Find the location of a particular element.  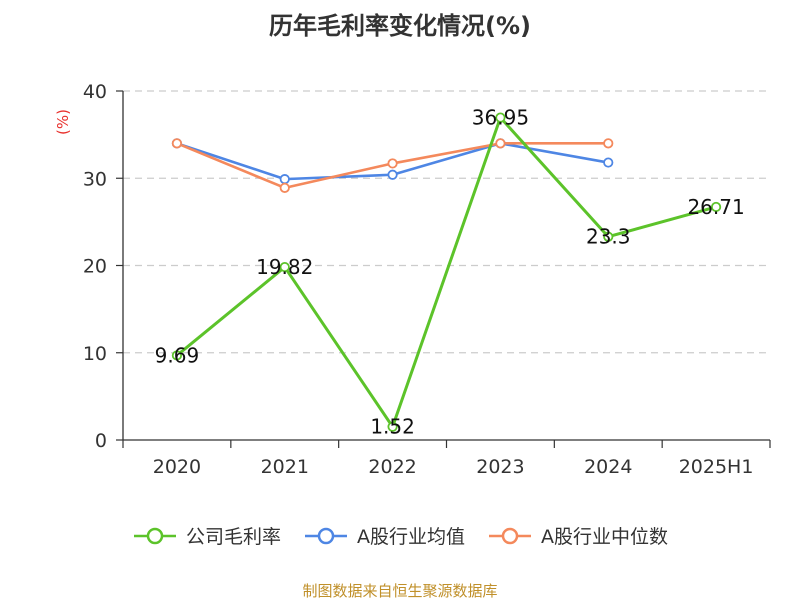

point-s2-2020 is located at coordinates (177, 143).